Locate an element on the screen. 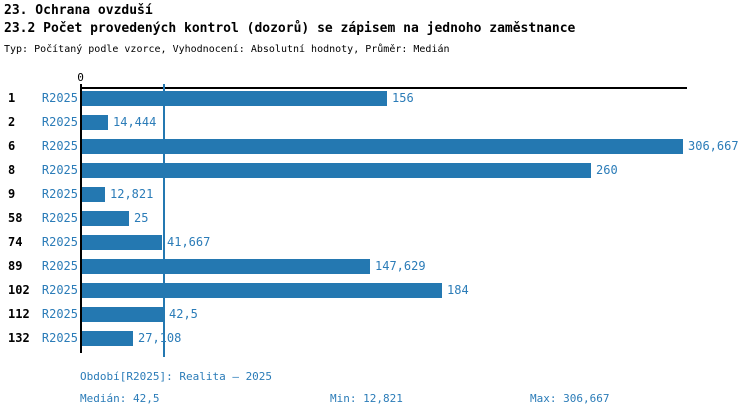 This screenshot has height=416, width=750. row-category-label: 102 is located at coordinates (19, 290).